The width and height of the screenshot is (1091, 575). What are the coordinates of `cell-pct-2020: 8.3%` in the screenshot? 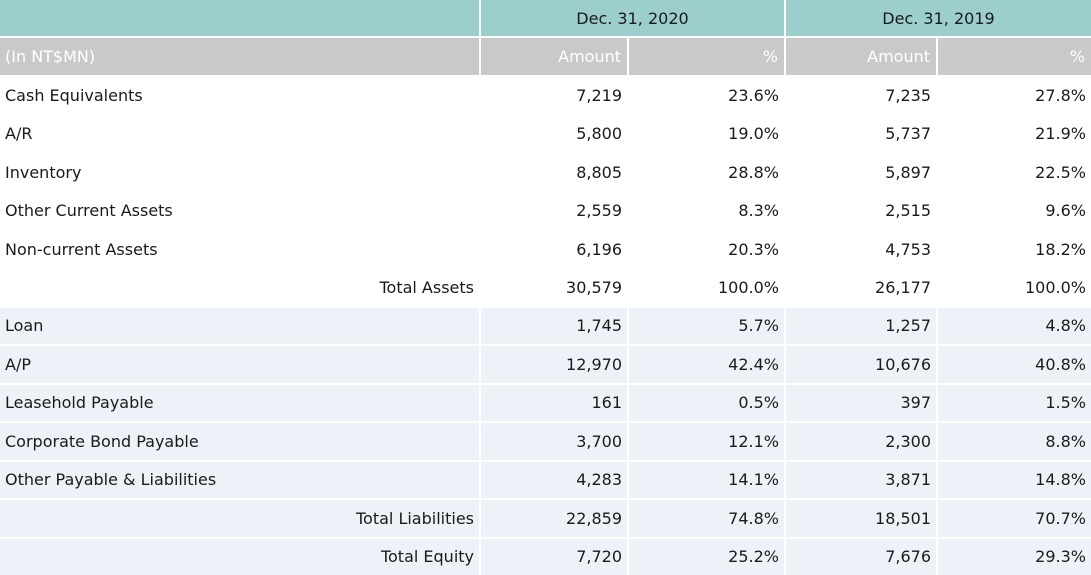 It's located at (706, 210).